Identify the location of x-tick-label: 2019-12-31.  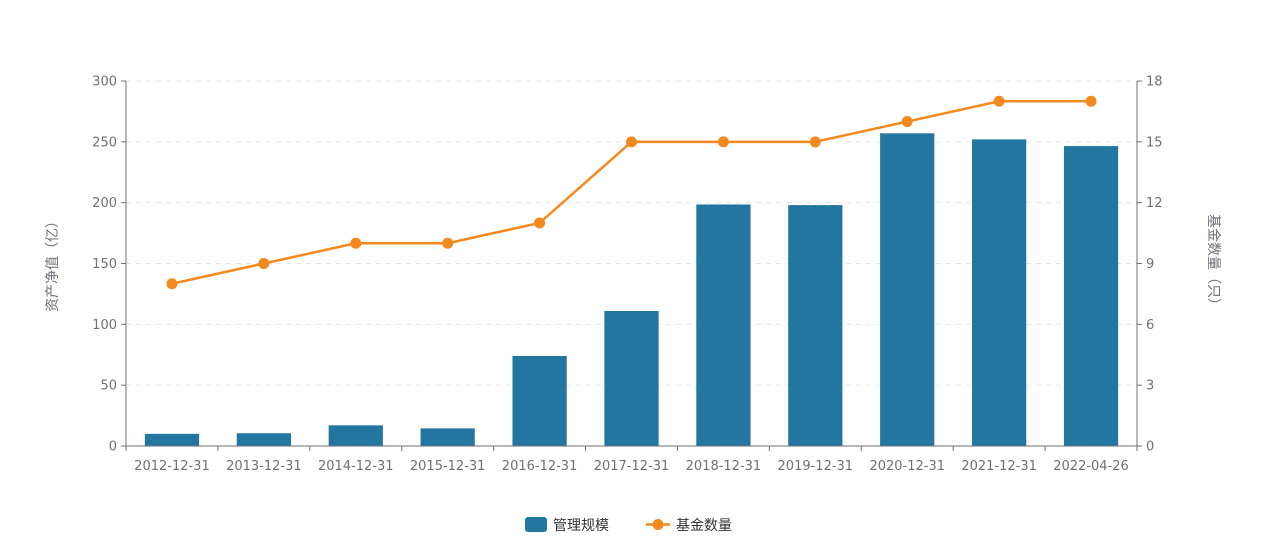
(816, 466).